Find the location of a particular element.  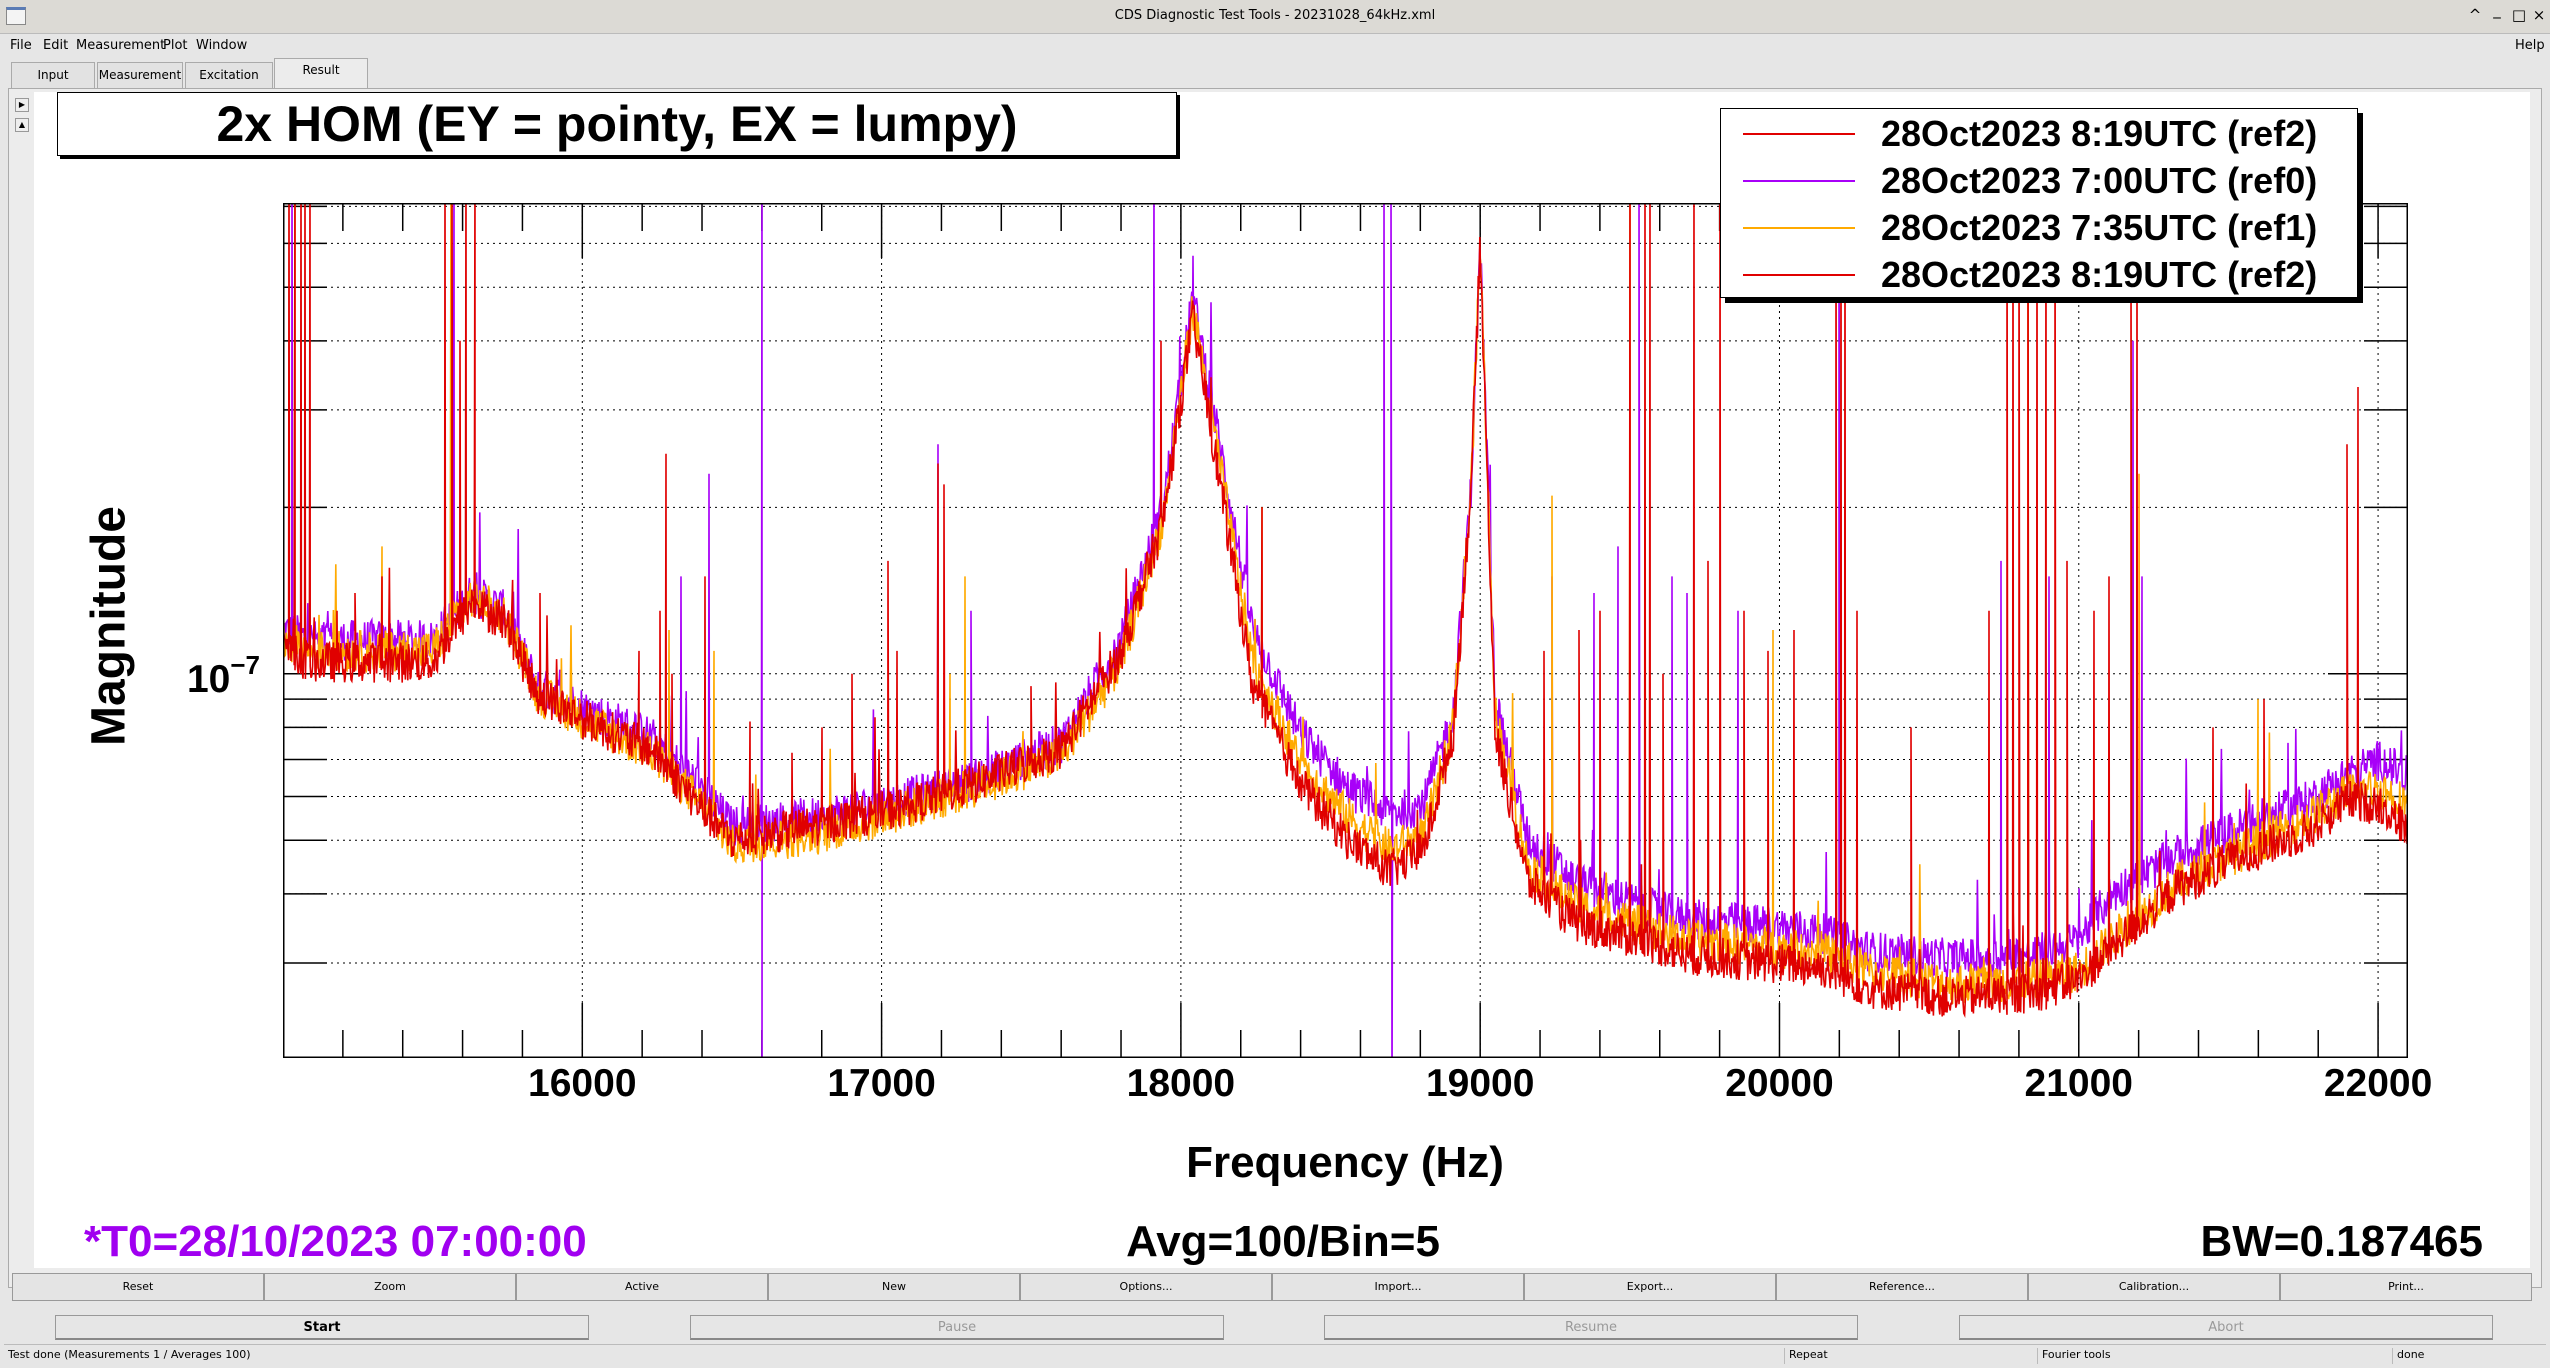

status-mode: Repeat is located at coordinates (1806, 1356).